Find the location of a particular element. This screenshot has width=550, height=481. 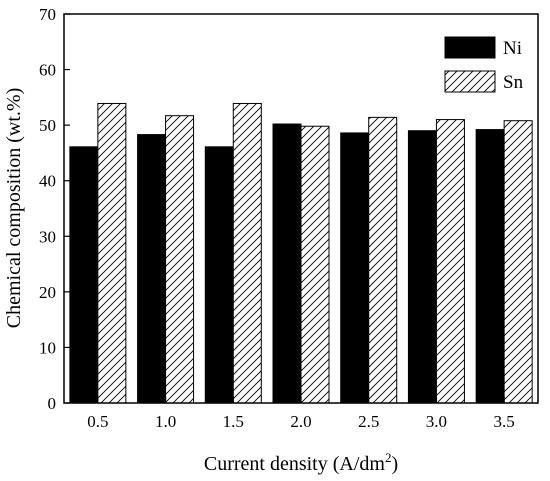

x-tick-label-3.0: 3.0 is located at coordinates (436, 421).